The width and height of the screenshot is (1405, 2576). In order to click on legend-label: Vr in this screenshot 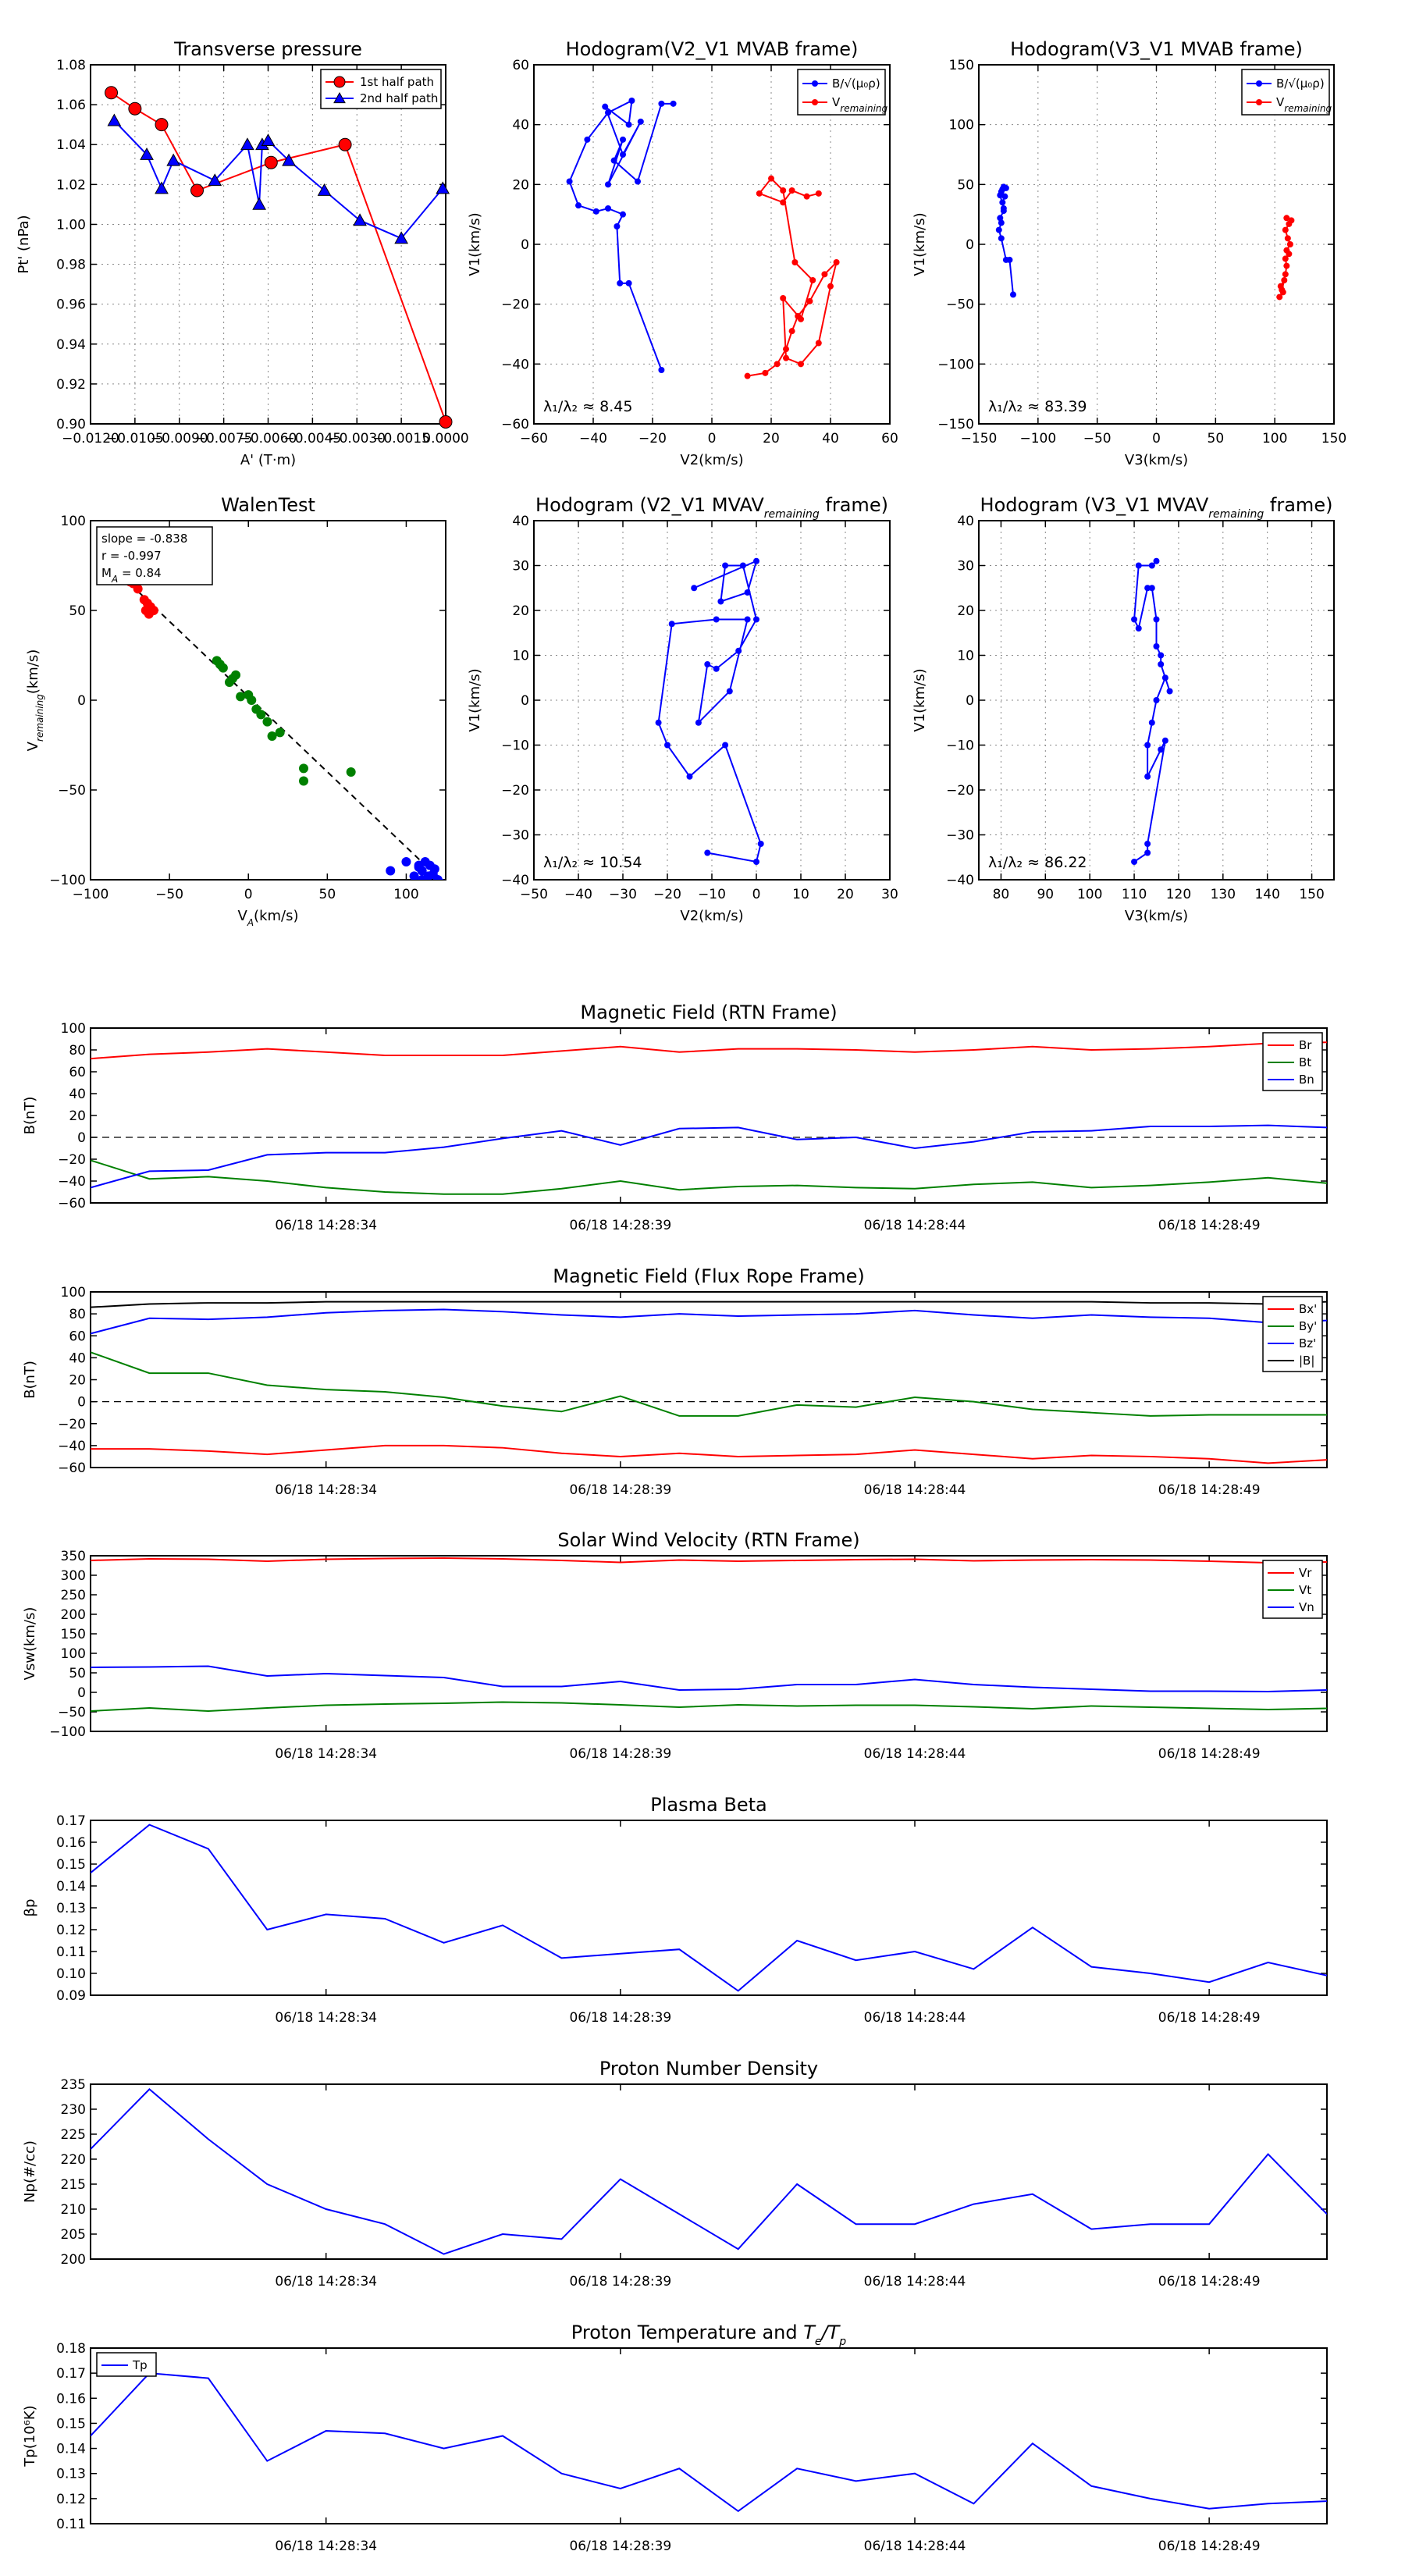, I will do `click(1305, 1573)`.